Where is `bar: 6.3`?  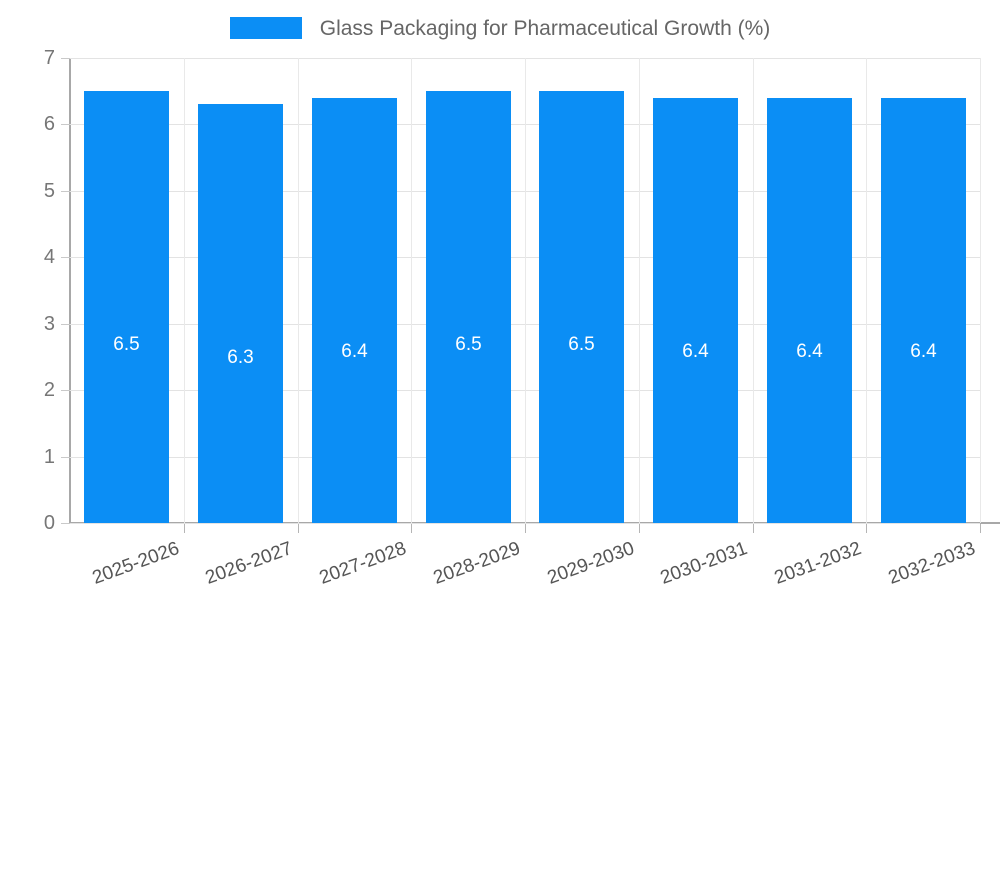
bar: 6.3 is located at coordinates (240, 313).